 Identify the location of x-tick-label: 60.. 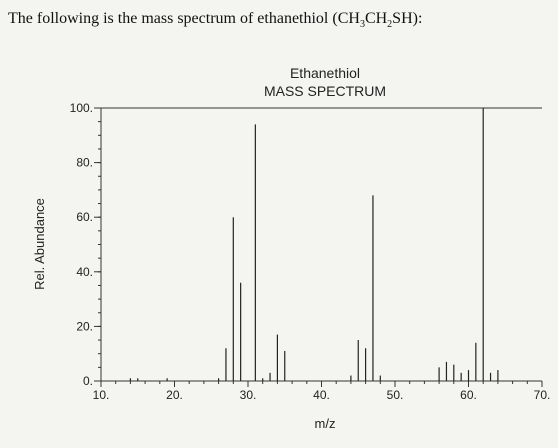
(468, 395).